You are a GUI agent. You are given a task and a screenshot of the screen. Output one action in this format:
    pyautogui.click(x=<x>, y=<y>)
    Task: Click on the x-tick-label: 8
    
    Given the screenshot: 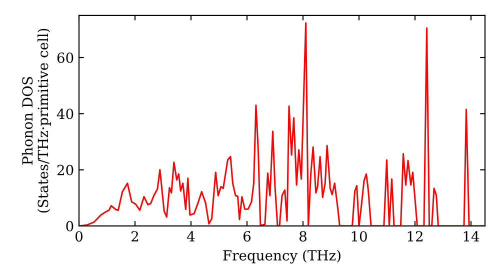 What is the action you would take?
    pyautogui.click(x=303, y=236)
    